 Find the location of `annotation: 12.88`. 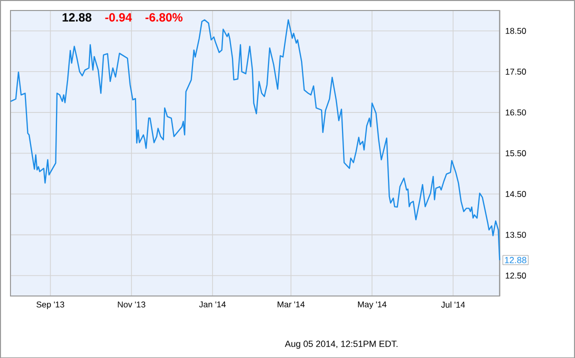

annotation: 12.88 is located at coordinates (515, 260).